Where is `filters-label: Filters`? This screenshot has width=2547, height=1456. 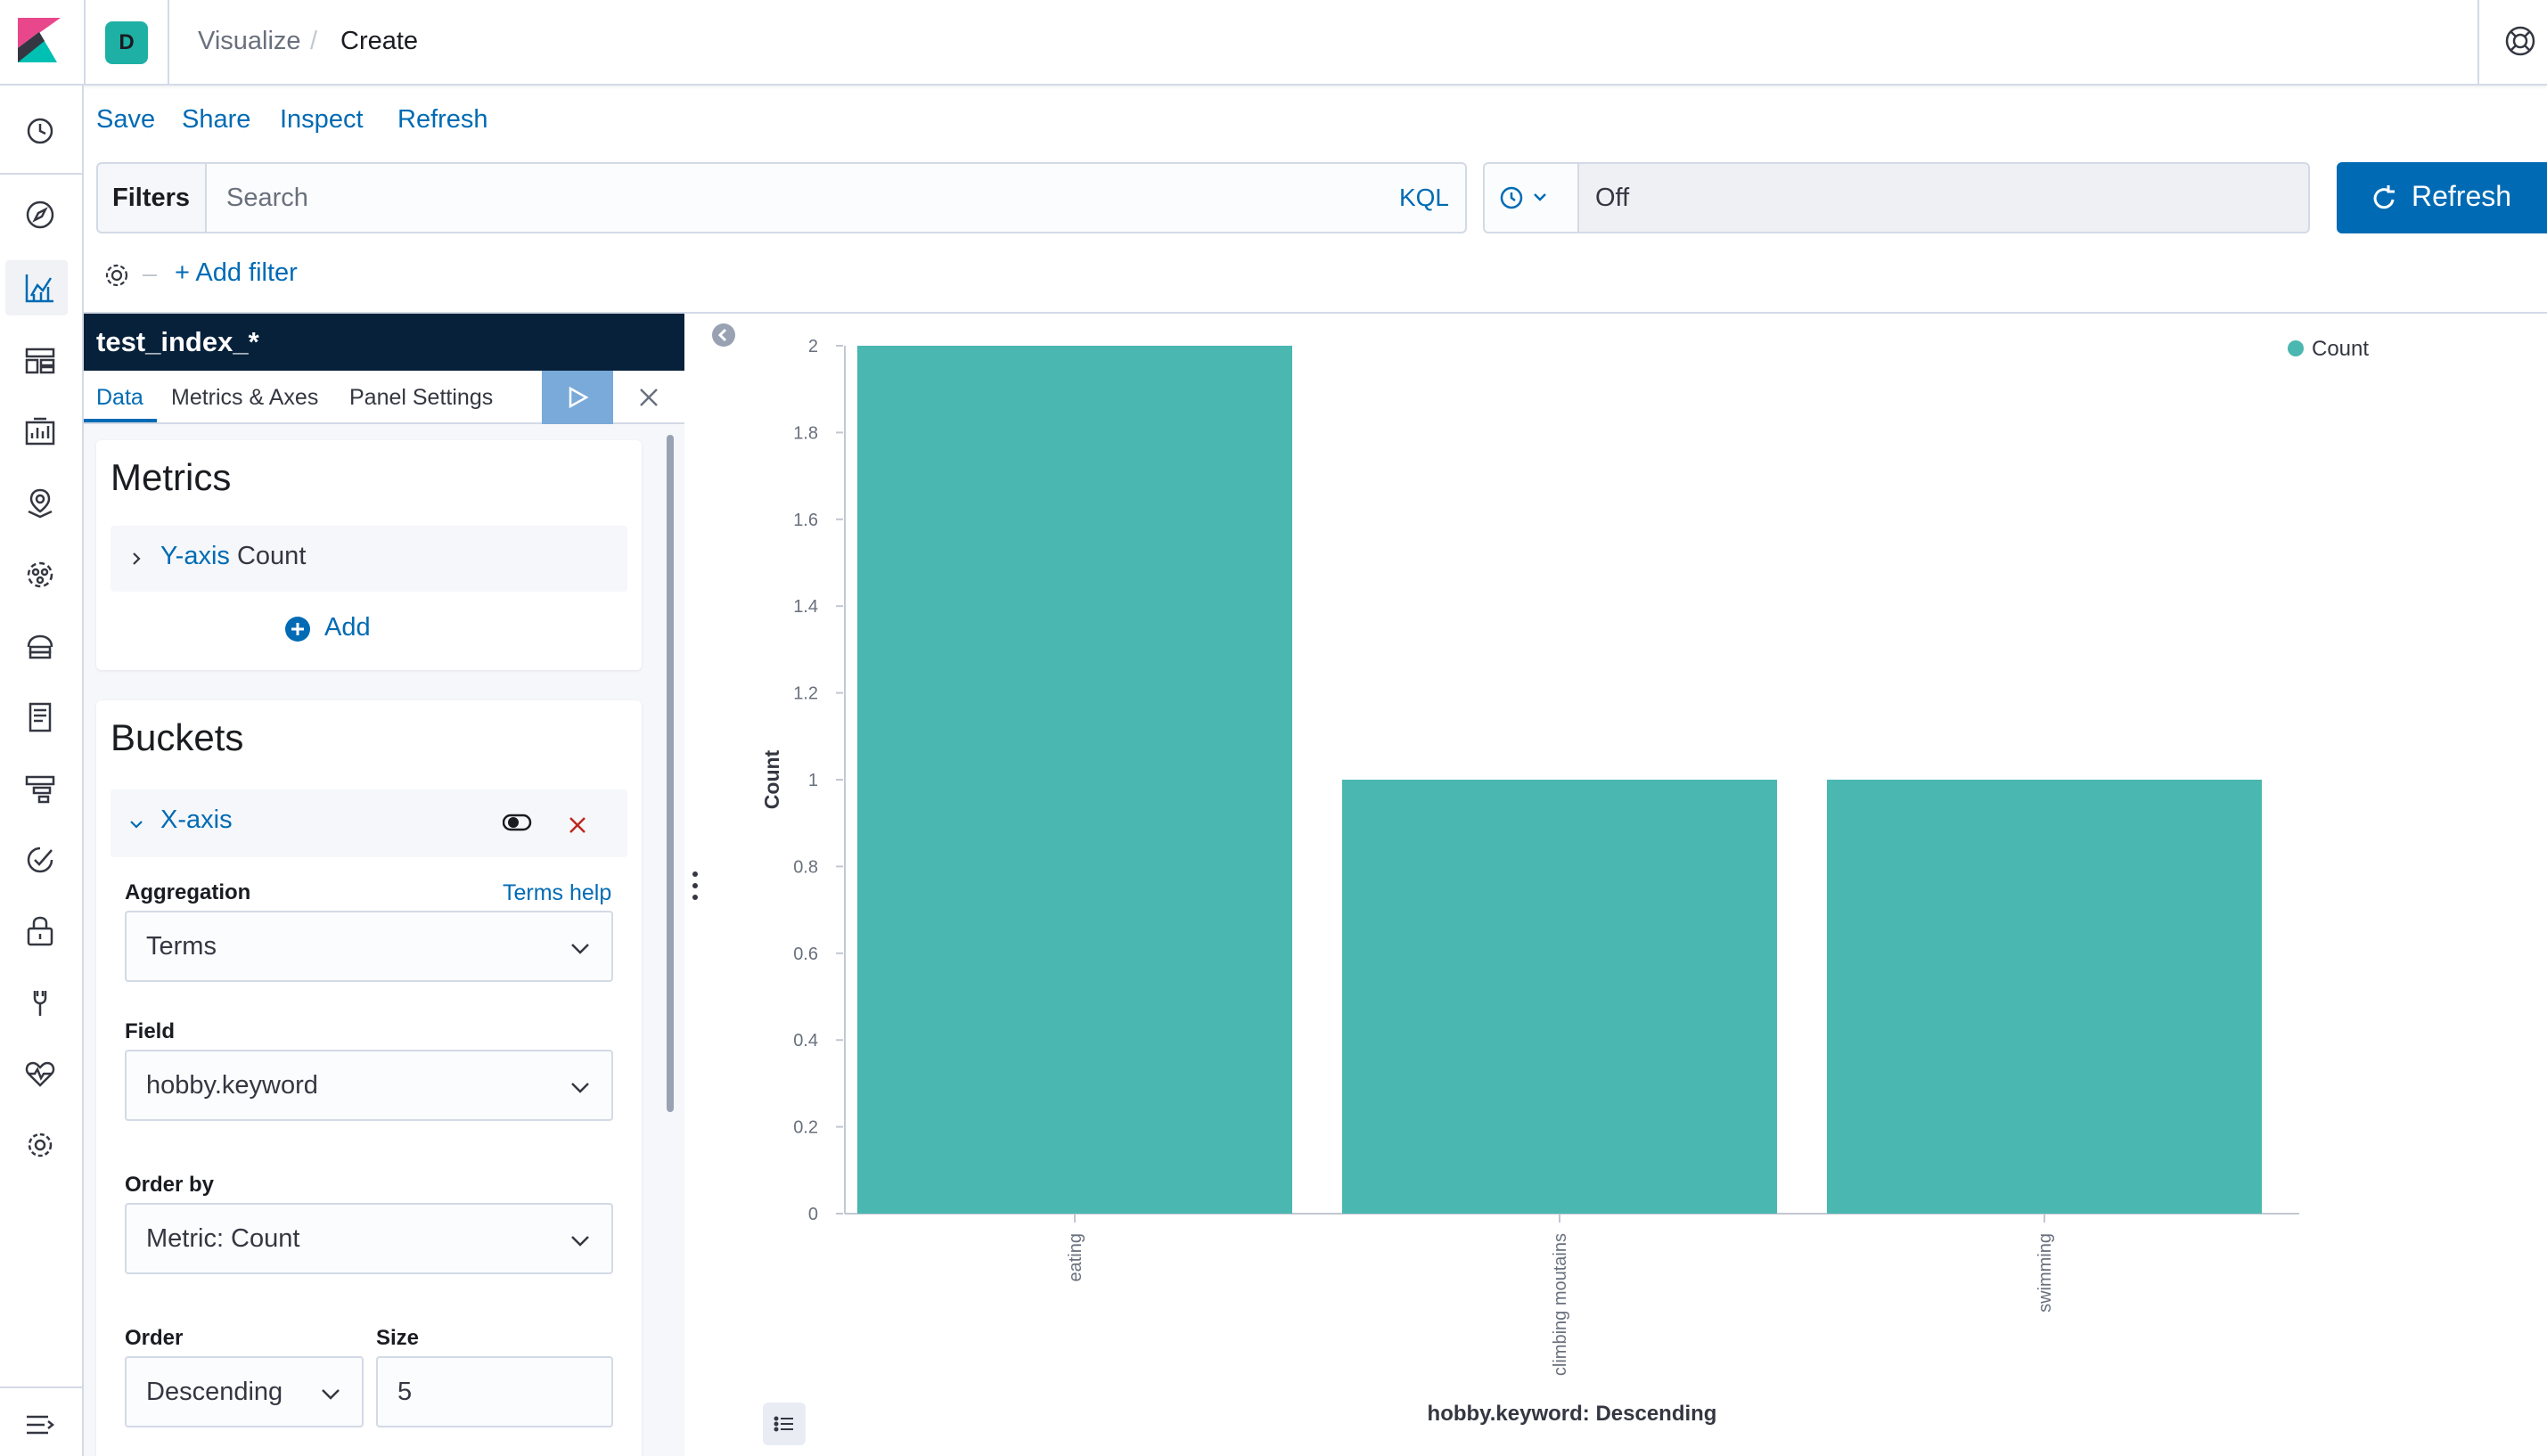
filters-label: Filters is located at coordinates (150, 197).